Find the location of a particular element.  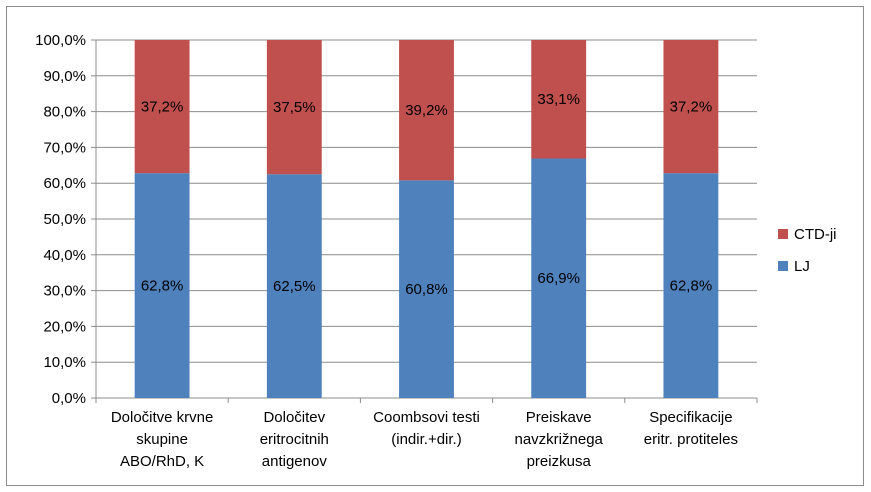

x-category-label: Preiskave is located at coordinates (559, 417).